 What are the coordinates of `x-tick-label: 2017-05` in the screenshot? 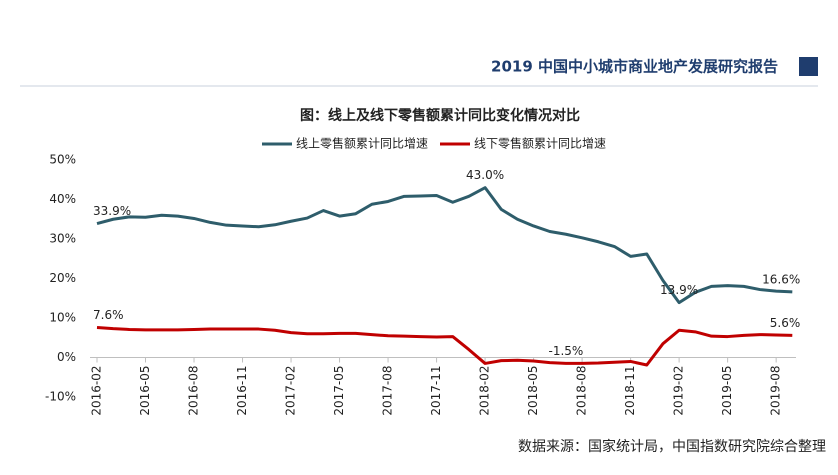 It's located at (339, 391).